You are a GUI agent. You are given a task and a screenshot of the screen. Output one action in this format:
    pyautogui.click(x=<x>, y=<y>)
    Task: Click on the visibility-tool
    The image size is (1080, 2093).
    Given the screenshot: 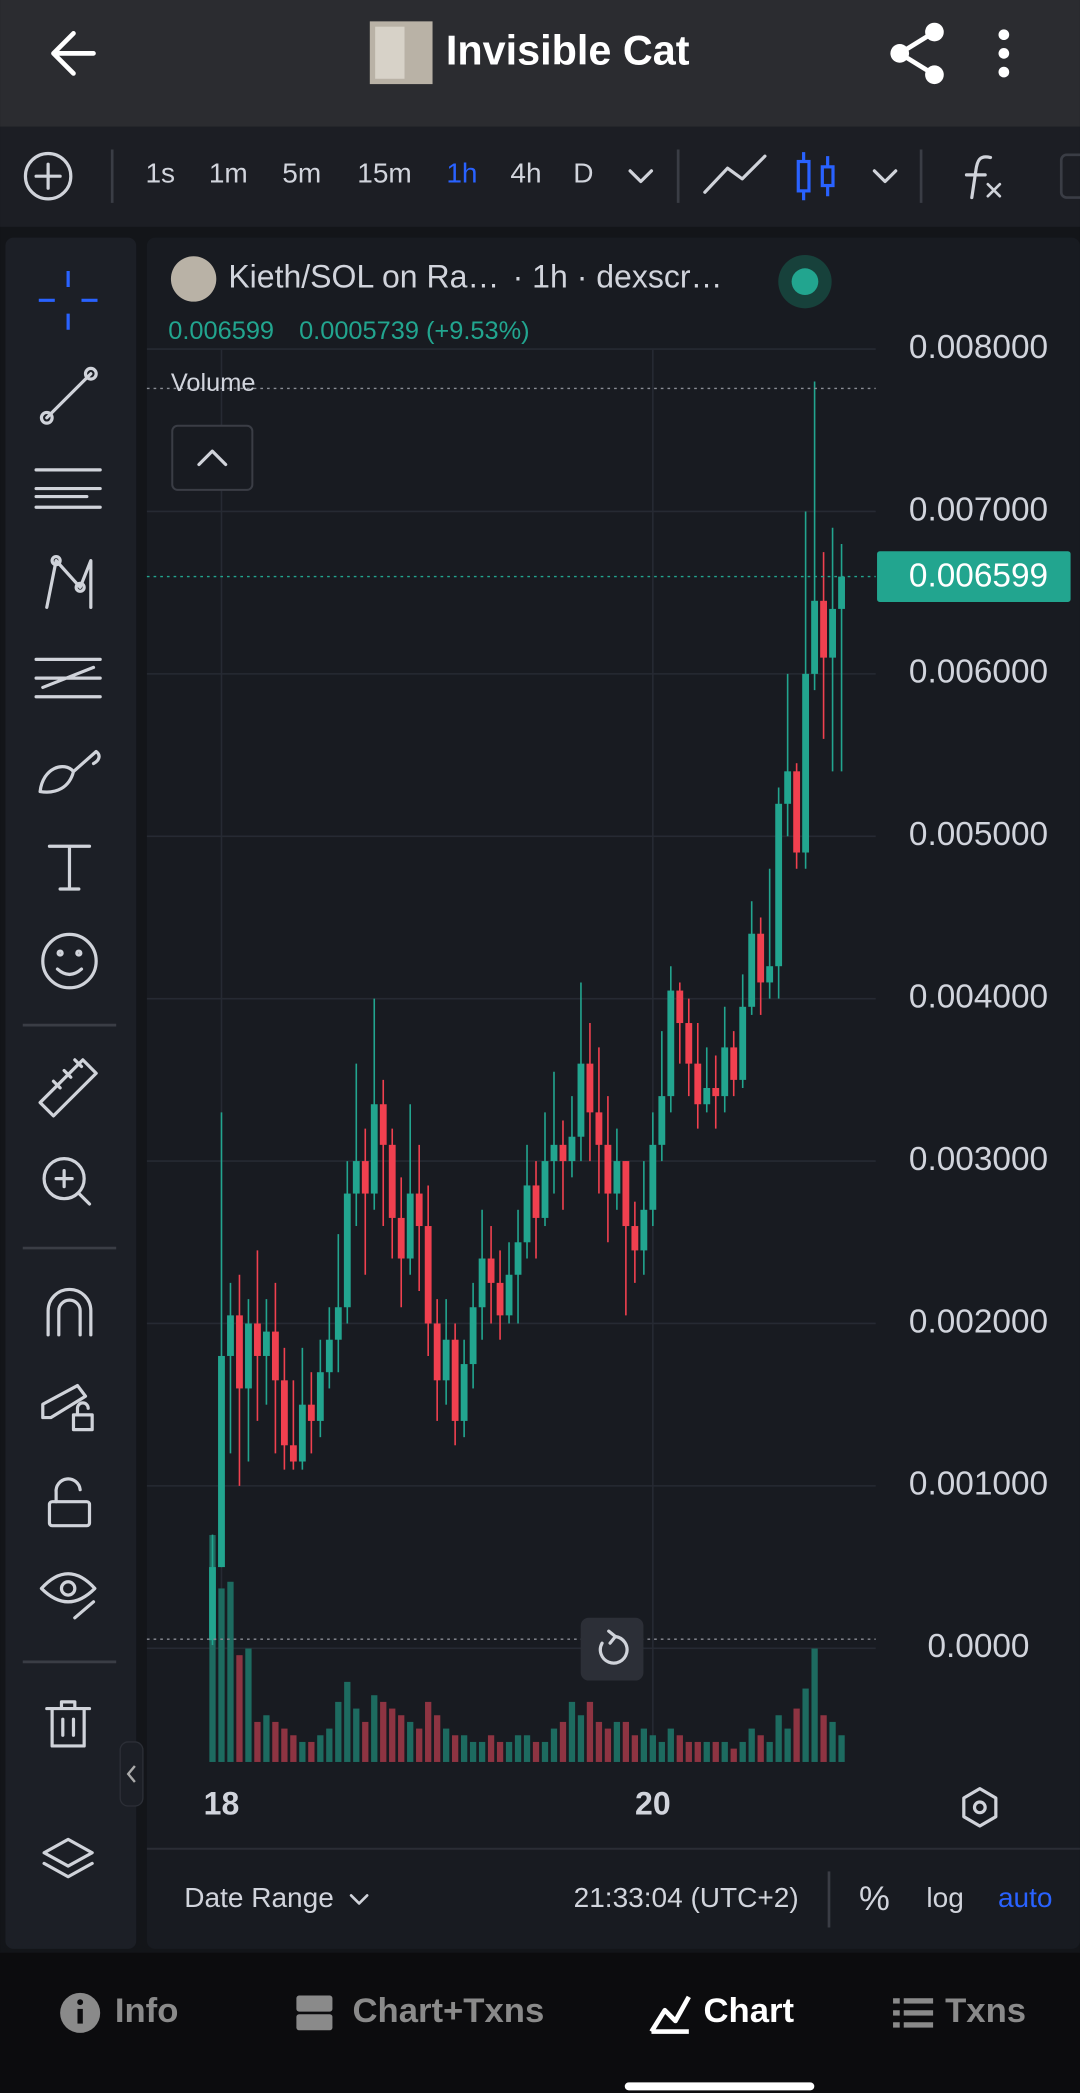 What is the action you would take?
    pyautogui.click(x=68, y=1596)
    